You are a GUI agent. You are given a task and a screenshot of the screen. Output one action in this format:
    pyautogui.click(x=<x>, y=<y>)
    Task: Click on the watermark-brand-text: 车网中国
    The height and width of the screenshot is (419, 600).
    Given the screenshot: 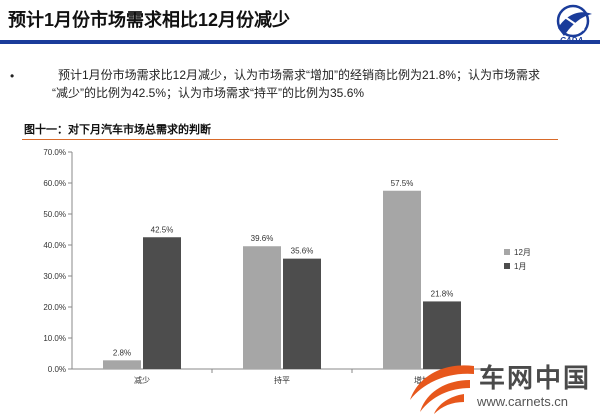 What is the action you would take?
    pyautogui.click(x=535, y=378)
    